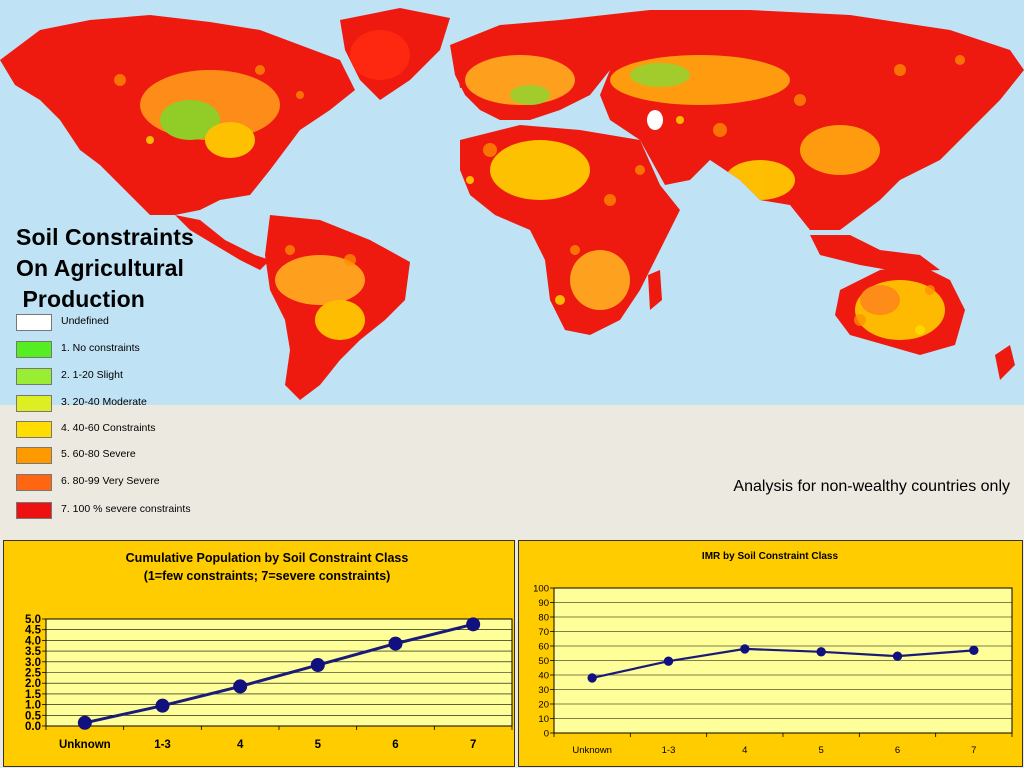  I want to click on legend-item-slight: 2. 1-20 Slight, so click(146, 377).